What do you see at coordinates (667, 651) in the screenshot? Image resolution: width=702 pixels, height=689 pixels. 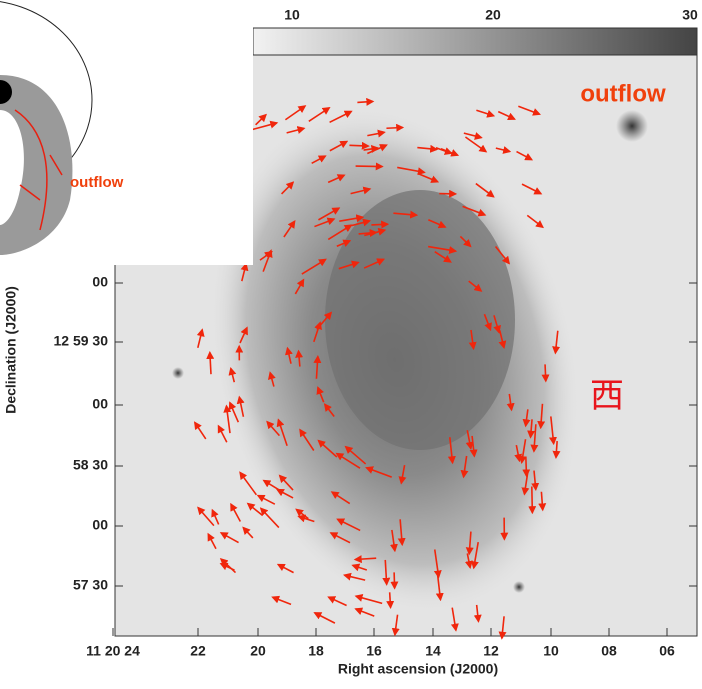 I see `x-tick-label: 06` at bounding box center [667, 651].